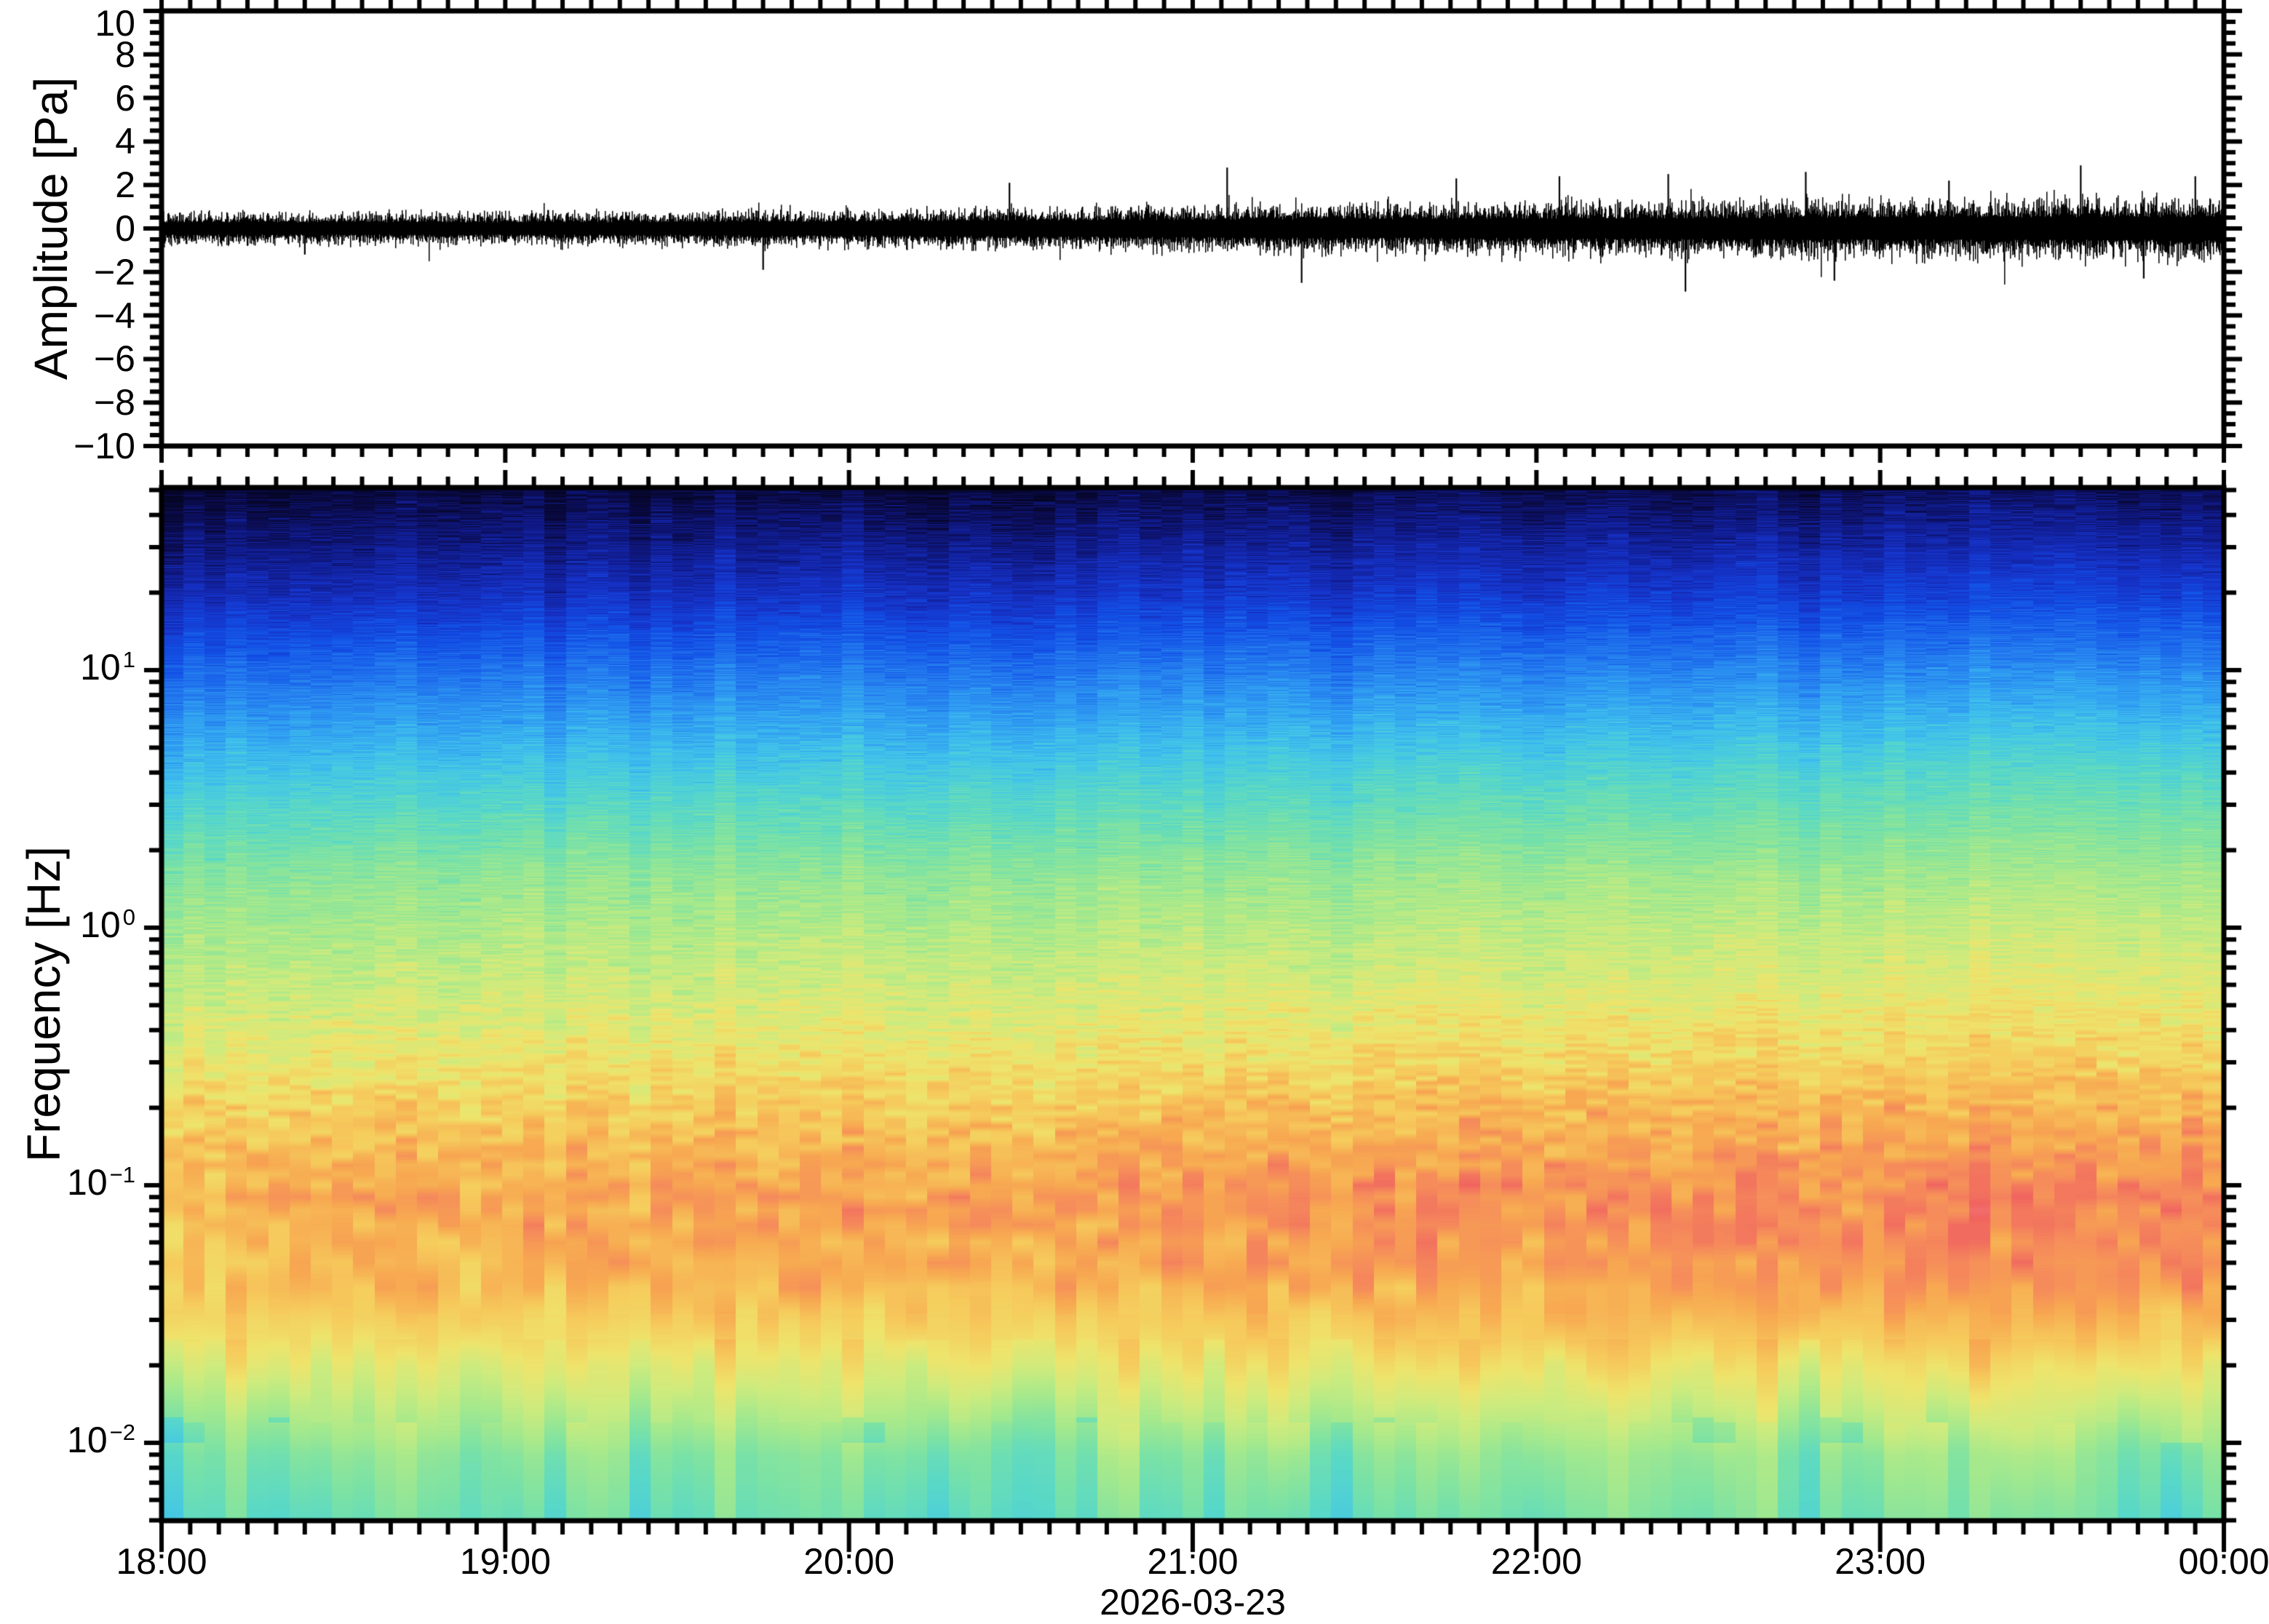 This screenshot has height=1624, width=2269. Describe the element at coordinates (2223, 1561) in the screenshot. I see `time-tick-label: 00:00` at that location.